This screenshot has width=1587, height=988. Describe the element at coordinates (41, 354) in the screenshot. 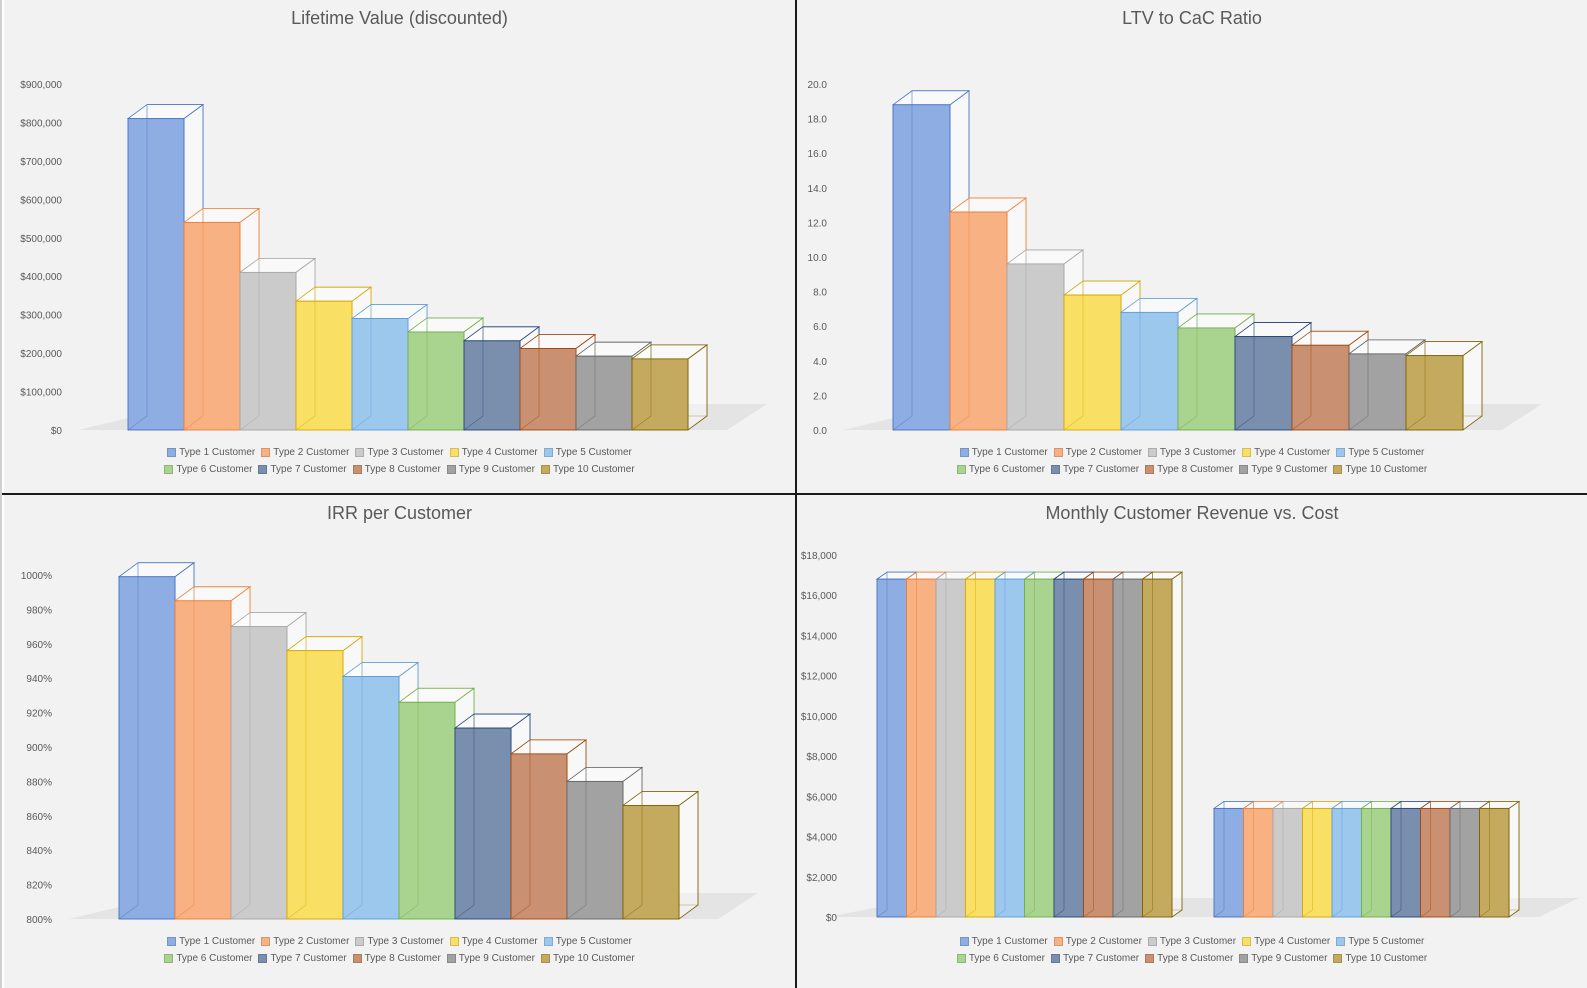

I see `y-tick-label: $200,000` at that location.